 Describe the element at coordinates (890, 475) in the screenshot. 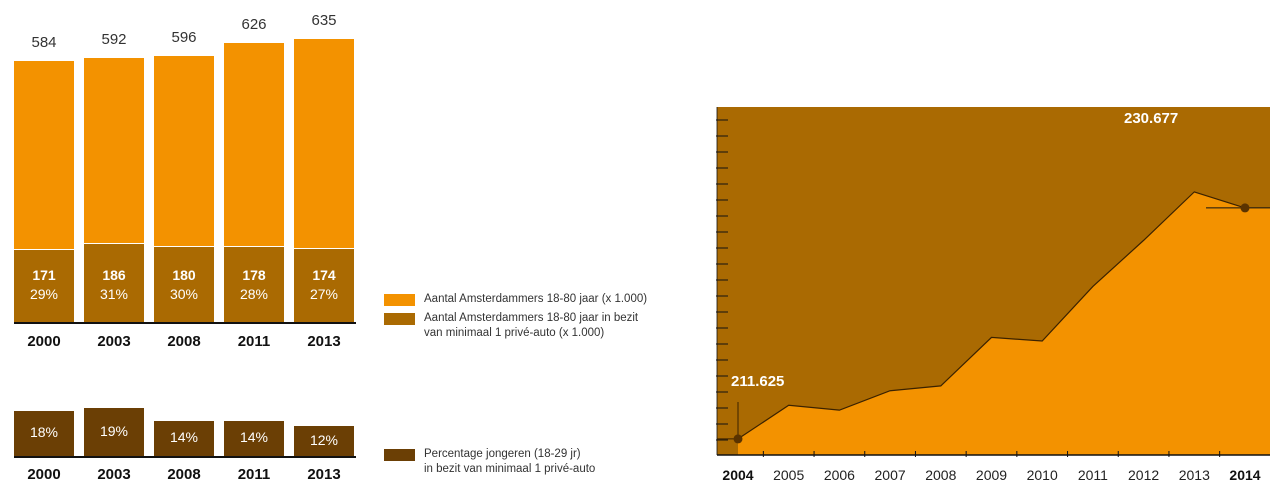

I see `x-tick-label: 2007` at that location.